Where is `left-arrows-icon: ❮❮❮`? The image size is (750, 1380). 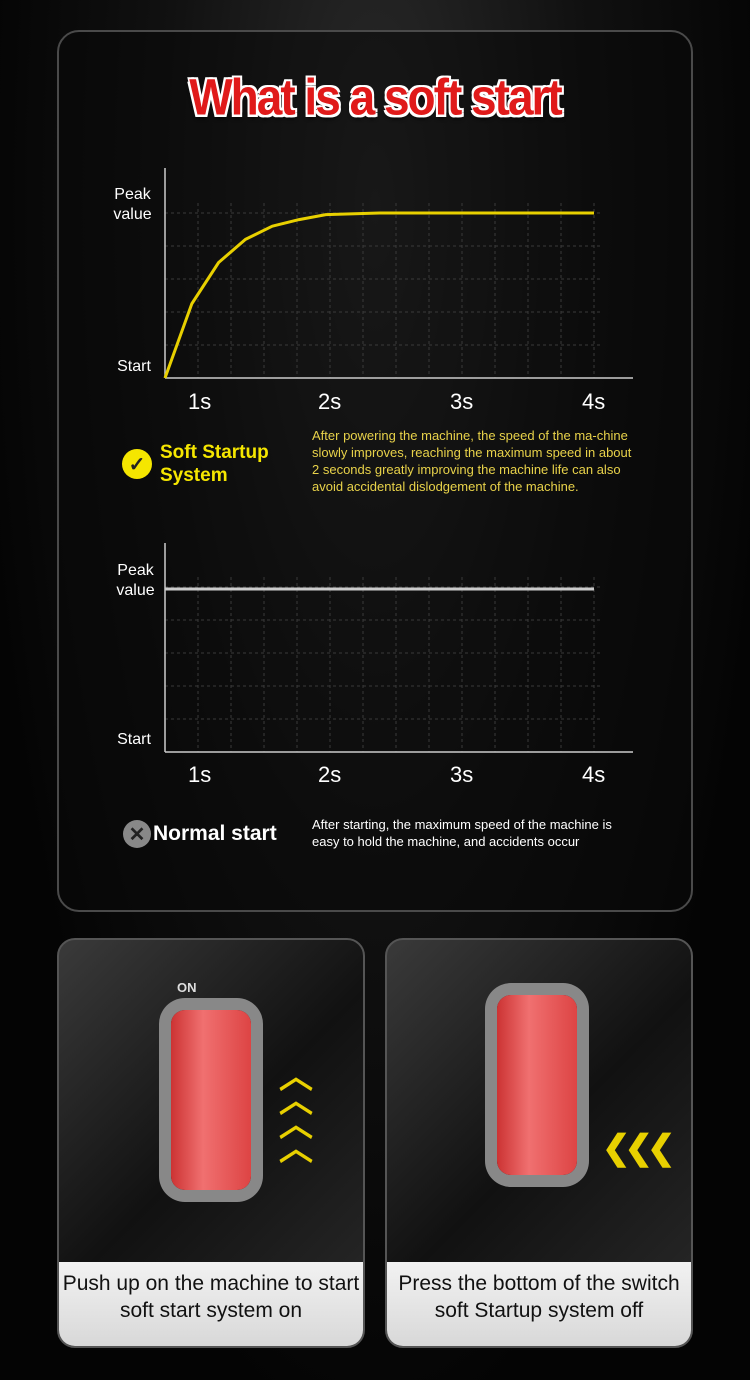
left-arrows-icon: ❮❮❮ is located at coordinates (639, 1148).